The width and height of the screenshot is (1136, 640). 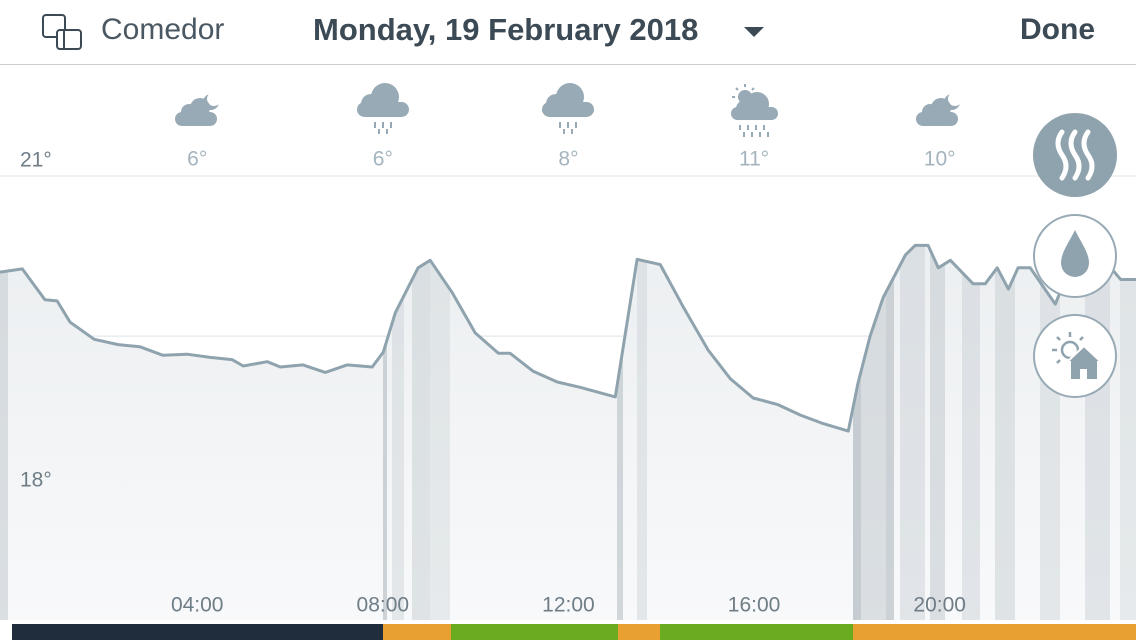 What do you see at coordinates (197, 605) in the screenshot?
I see `x-tick-label: 04:00` at bounding box center [197, 605].